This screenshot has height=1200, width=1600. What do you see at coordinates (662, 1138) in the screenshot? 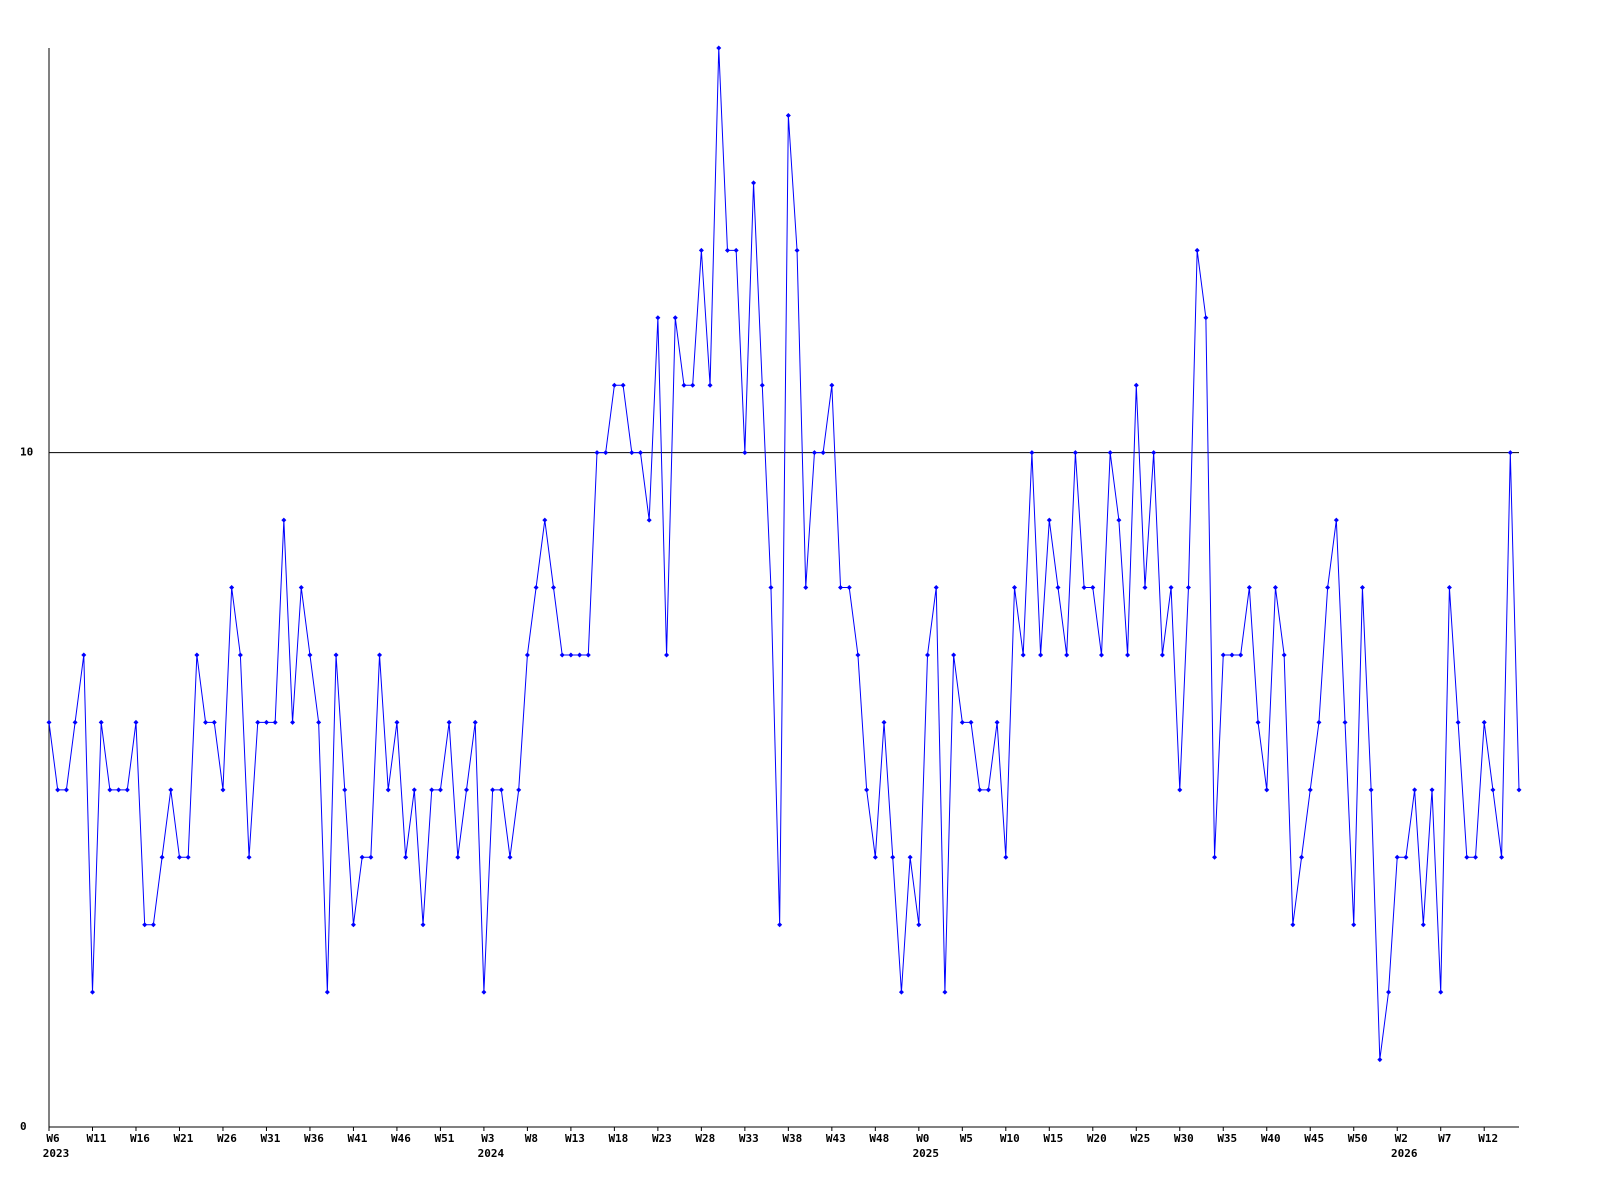
I see `x-tick-label: W23` at bounding box center [662, 1138].